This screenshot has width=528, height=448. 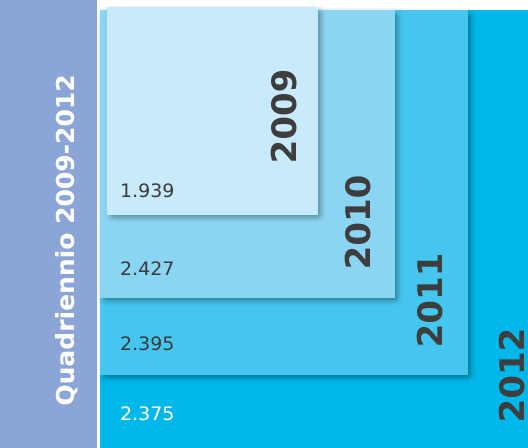 I want to click on year-label: 2011, so click(x=431, y=300).